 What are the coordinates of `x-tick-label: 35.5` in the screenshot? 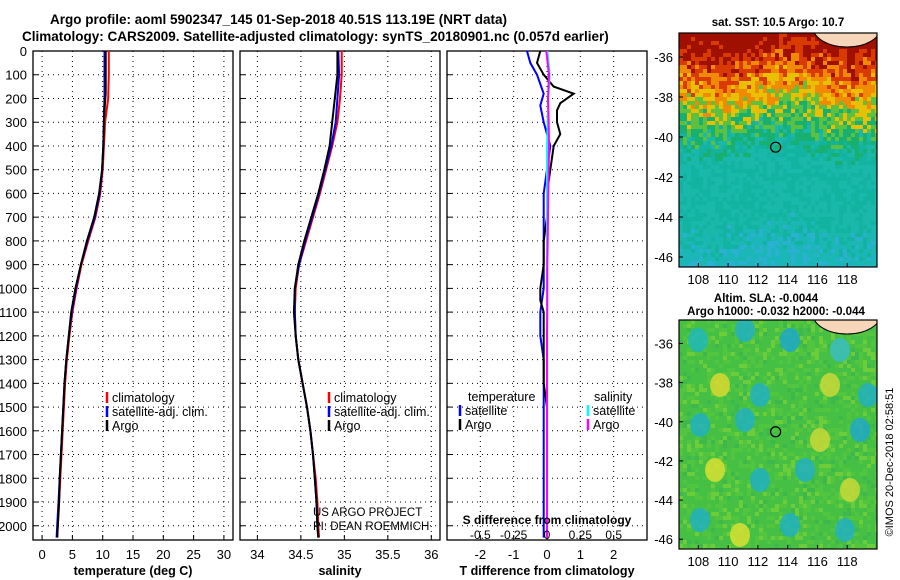 It's located at (387, 554).